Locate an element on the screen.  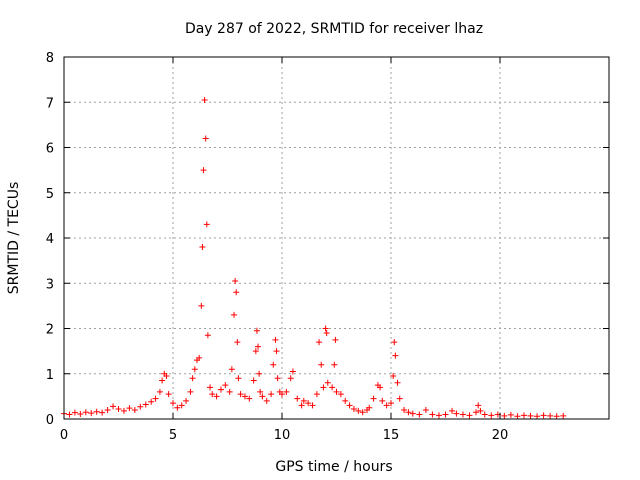
y-axis-title: SRMTID / TECUs is located at coordinates (14, 238).